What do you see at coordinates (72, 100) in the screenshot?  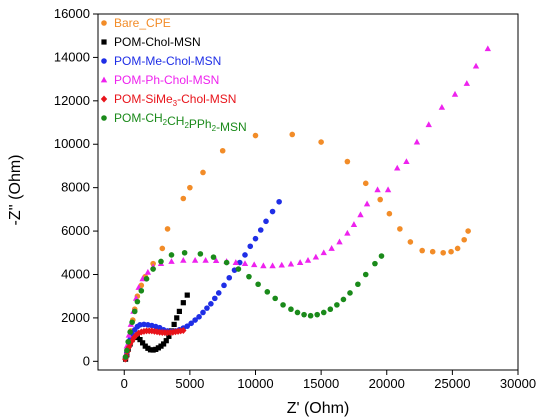 I see `y-tick-label: 12000` at bounding box center [72, 100].